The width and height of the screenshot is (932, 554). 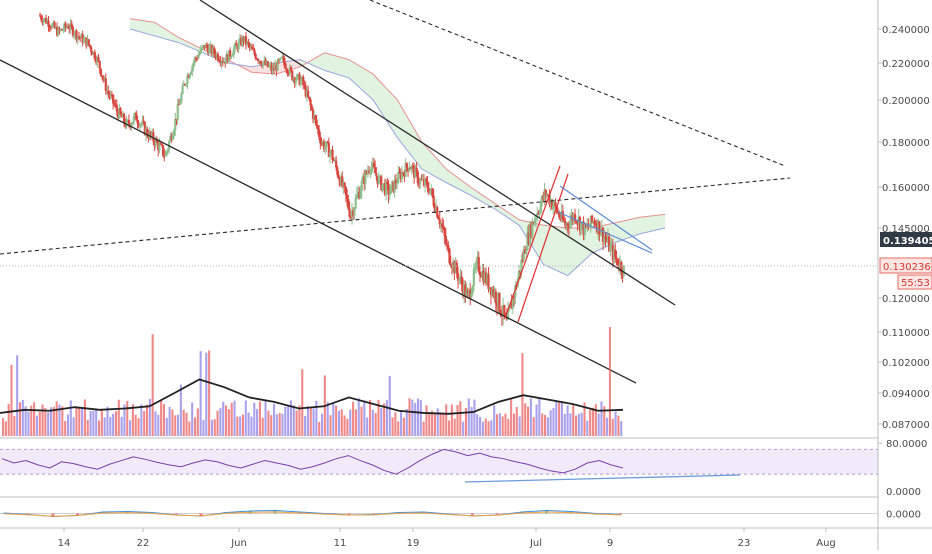 What do you see at coordinates (744, 543) in the screenshot?
I see `time-axis-label: 23` at bounding box center [744, 543].